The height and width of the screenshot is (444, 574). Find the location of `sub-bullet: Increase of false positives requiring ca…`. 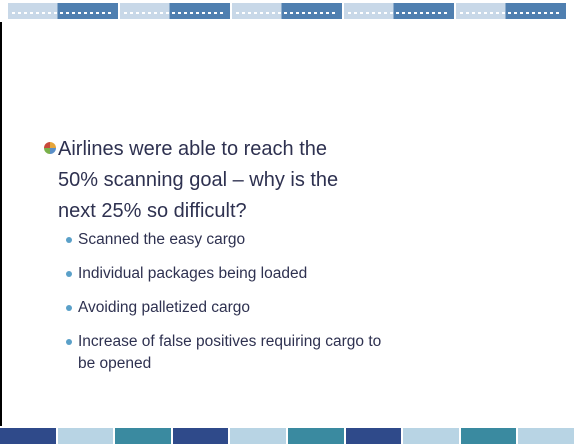

sub-bullet: Increase of false positives requiring ca… is located at coordinates (231, 353).